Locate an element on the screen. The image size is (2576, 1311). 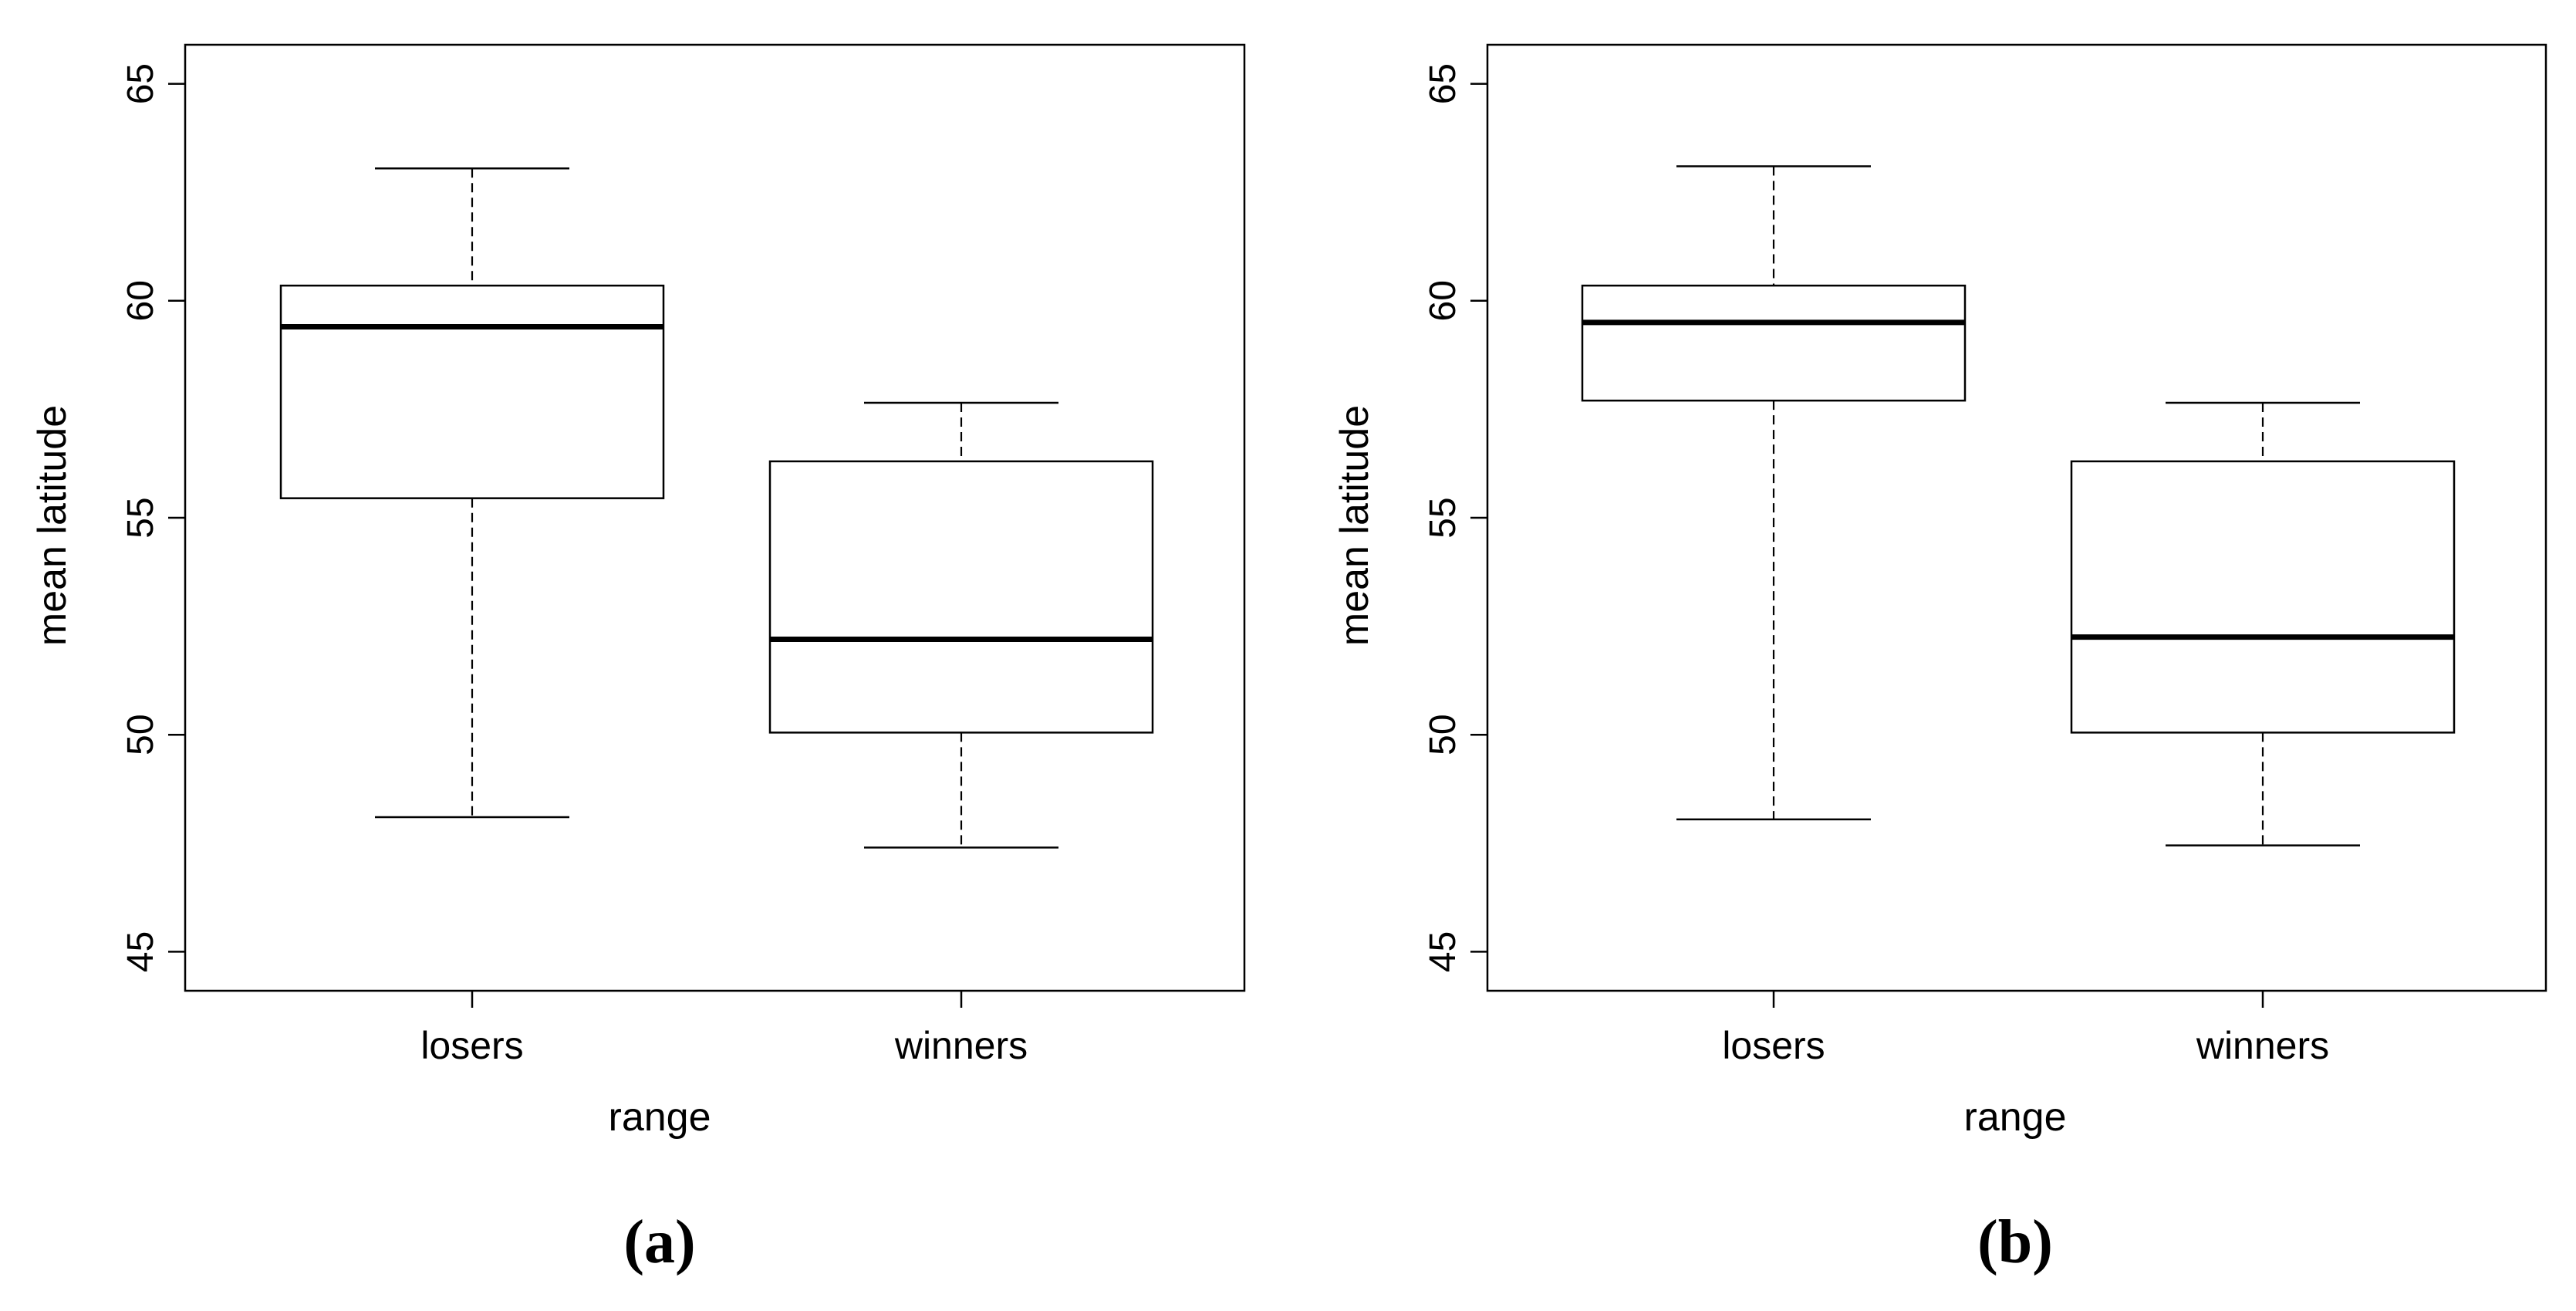
panel-label: (b) is located at coordinates (2015, 1242).